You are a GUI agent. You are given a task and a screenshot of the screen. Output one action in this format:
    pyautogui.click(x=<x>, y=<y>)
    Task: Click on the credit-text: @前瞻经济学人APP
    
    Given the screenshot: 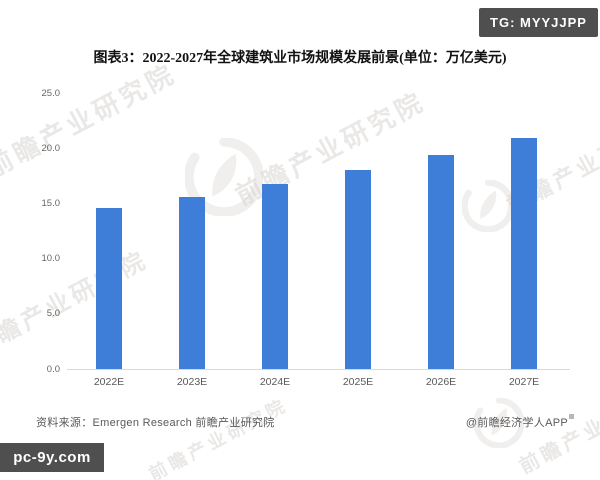 What is the action you would take?
    pyautogui.click(x=516, y=423)
    